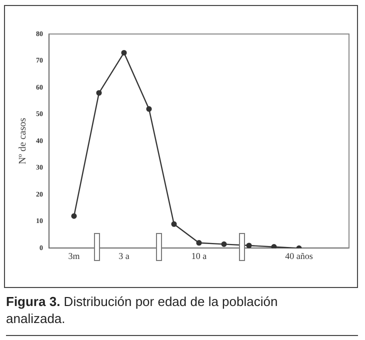 This screenshot has height=340, width=365. What do you see at coordinates (142, 310) in the screenshot?
I see `text: Figura 3. Distribución por edad de la población analizada.` at bounding box center [142, 310].